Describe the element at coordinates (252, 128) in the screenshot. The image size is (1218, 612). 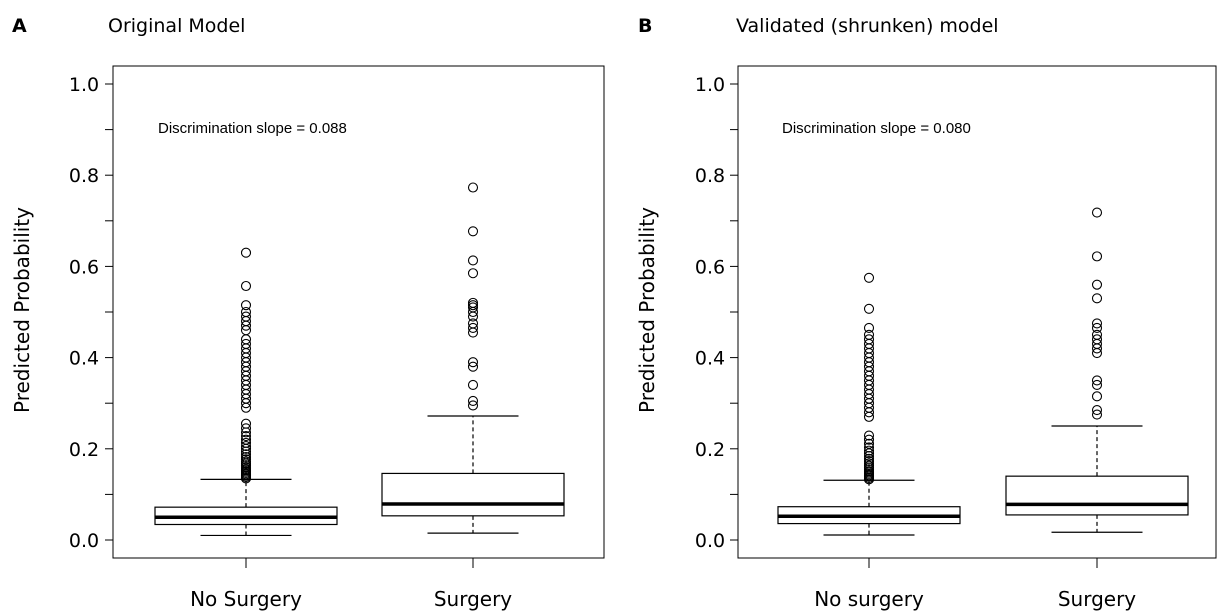
I see `panel-a-annotation: Discrimination slope = 0.088` at that location.